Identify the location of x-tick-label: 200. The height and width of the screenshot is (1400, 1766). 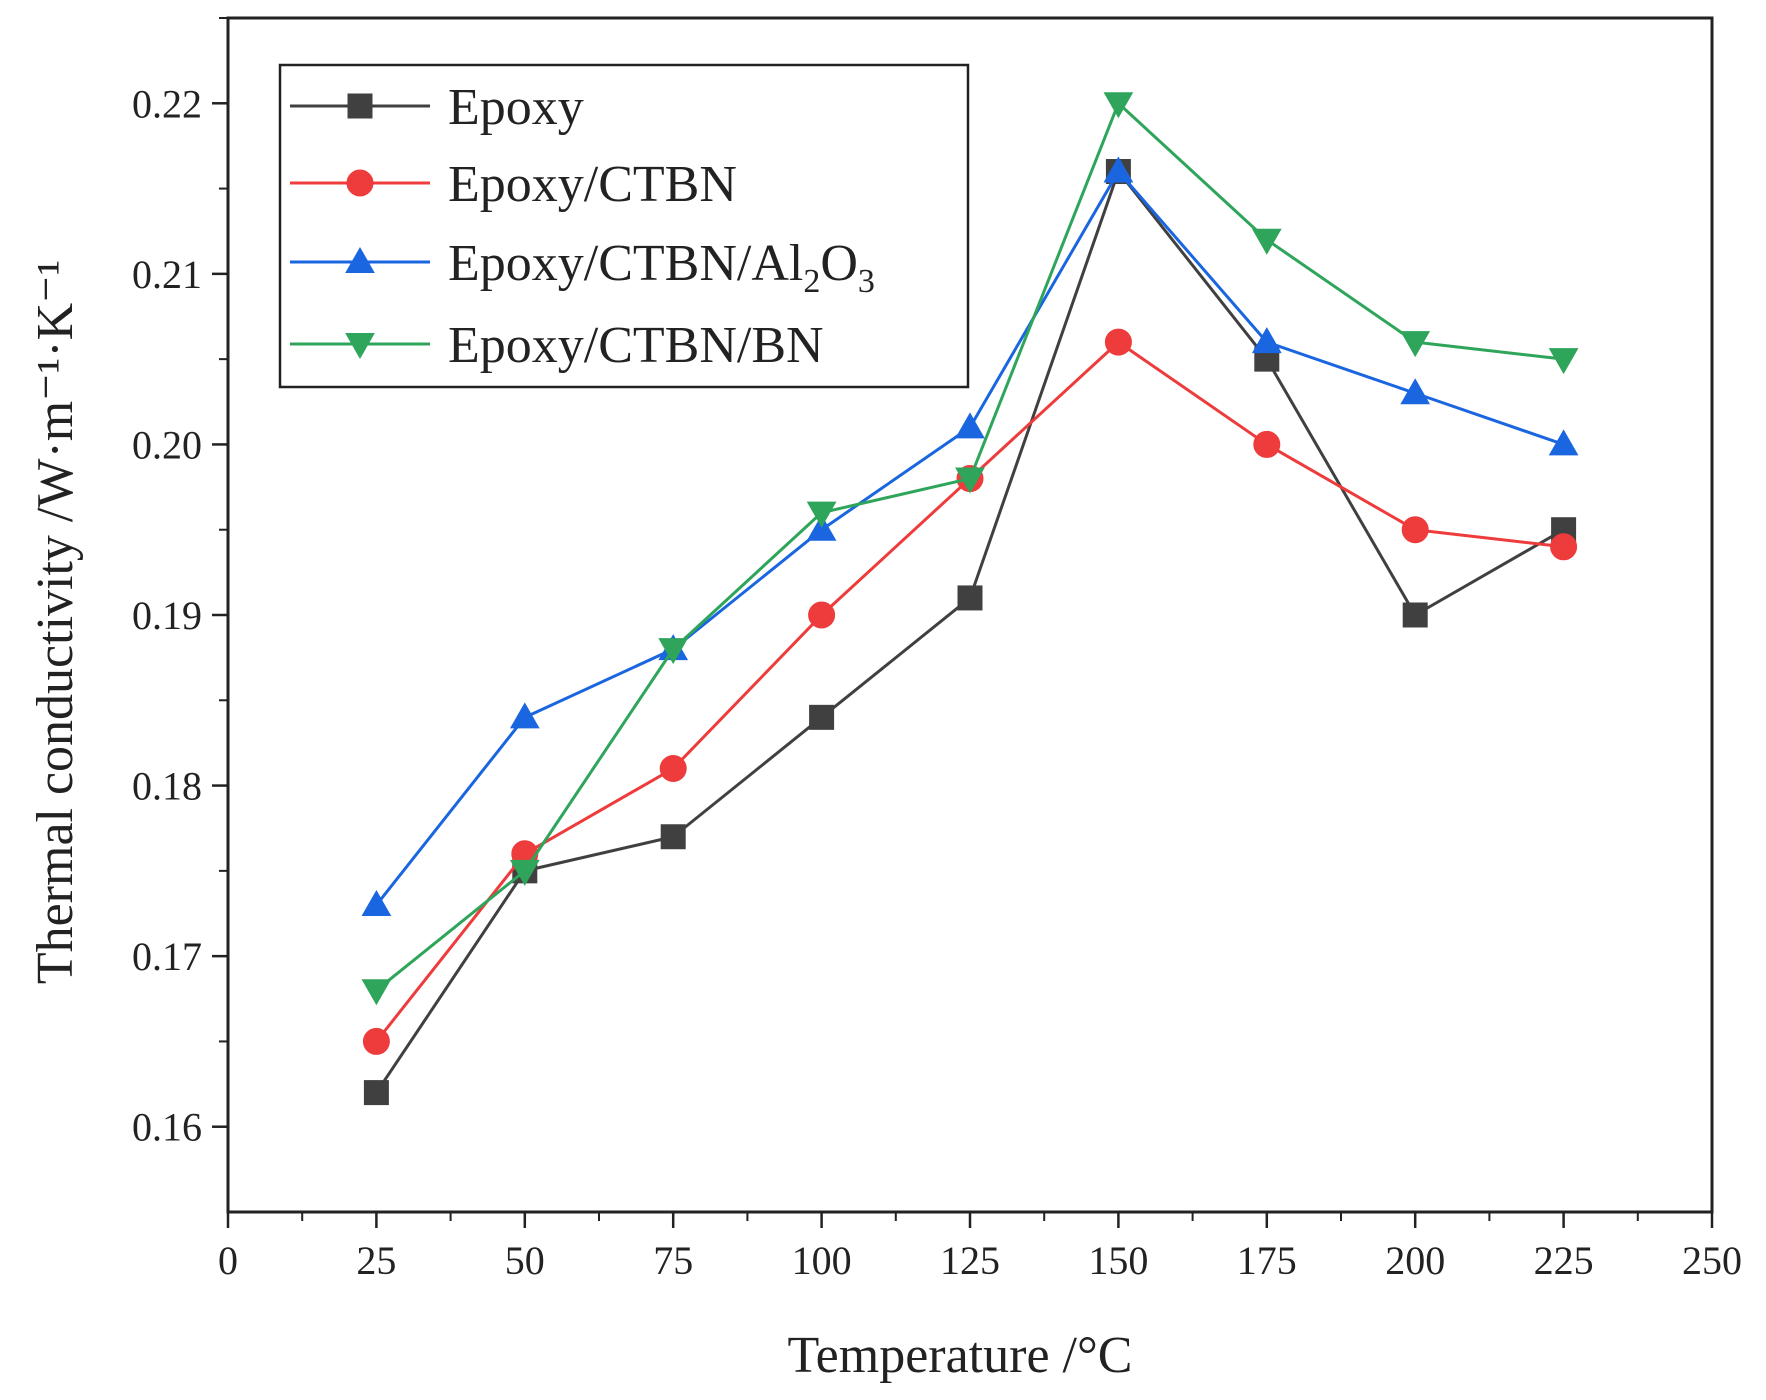
(1415, 1260).